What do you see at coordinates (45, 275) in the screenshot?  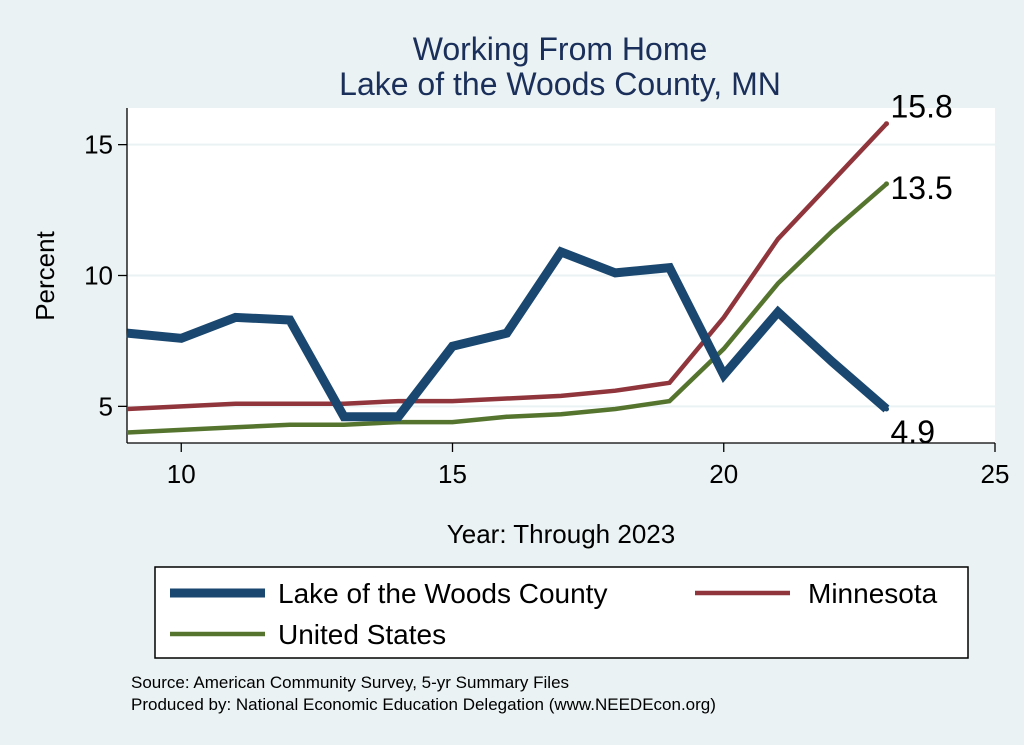 I see `y-axis-title: Percent` at bounding box center [45, 275].